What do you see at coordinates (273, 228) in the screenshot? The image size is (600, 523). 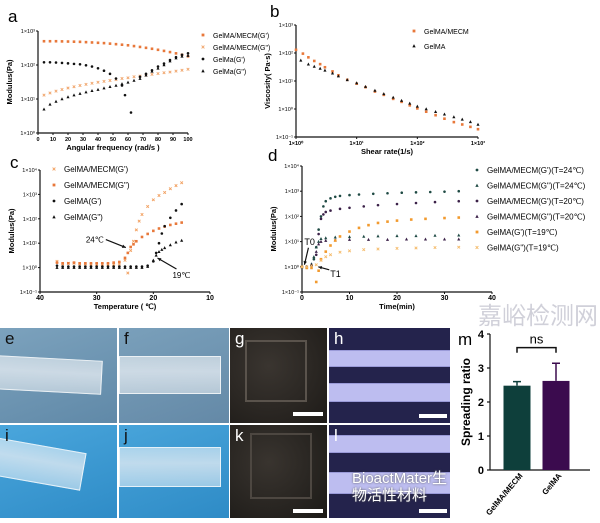 I see `y-axis-label: Modulus(Pa)` at bounding box center [273, 228].